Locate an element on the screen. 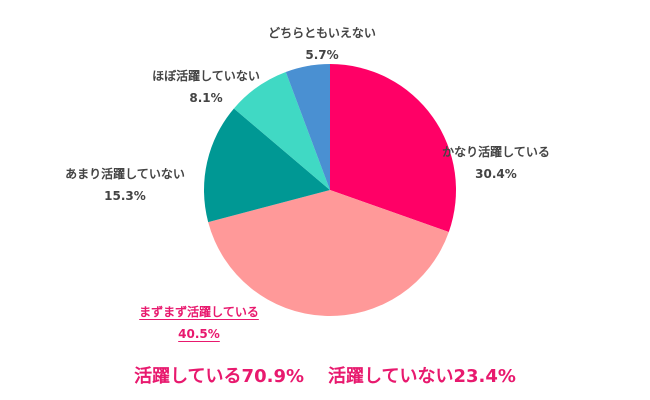 This screenshot has width=650, height=400. label-kanari-name: かなり活躍している is located at coordinates (496, 152).